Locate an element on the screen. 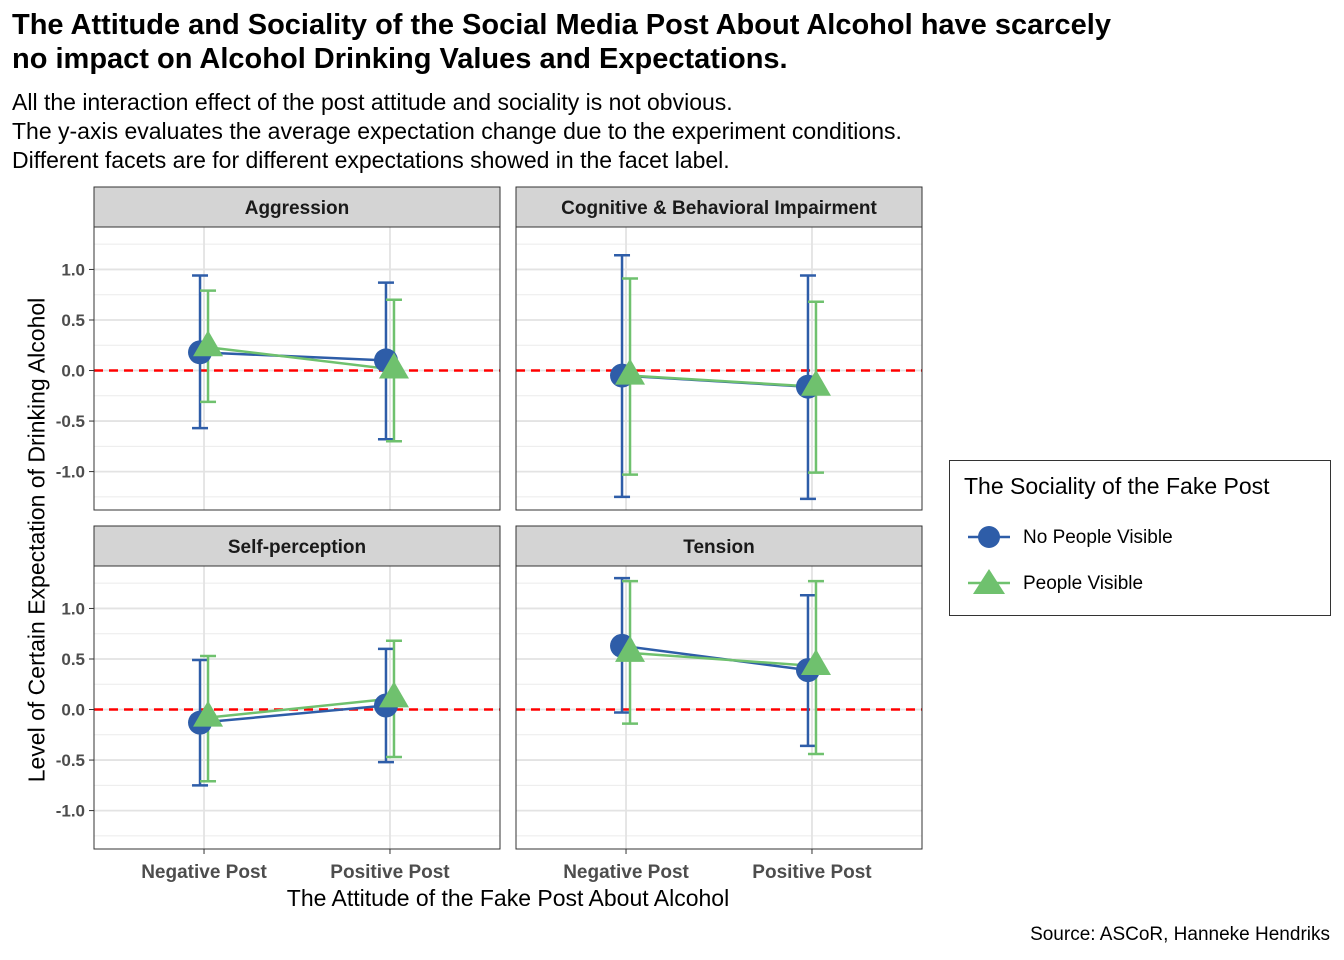  panel-background-aggression is located at coordinates (297, 368).